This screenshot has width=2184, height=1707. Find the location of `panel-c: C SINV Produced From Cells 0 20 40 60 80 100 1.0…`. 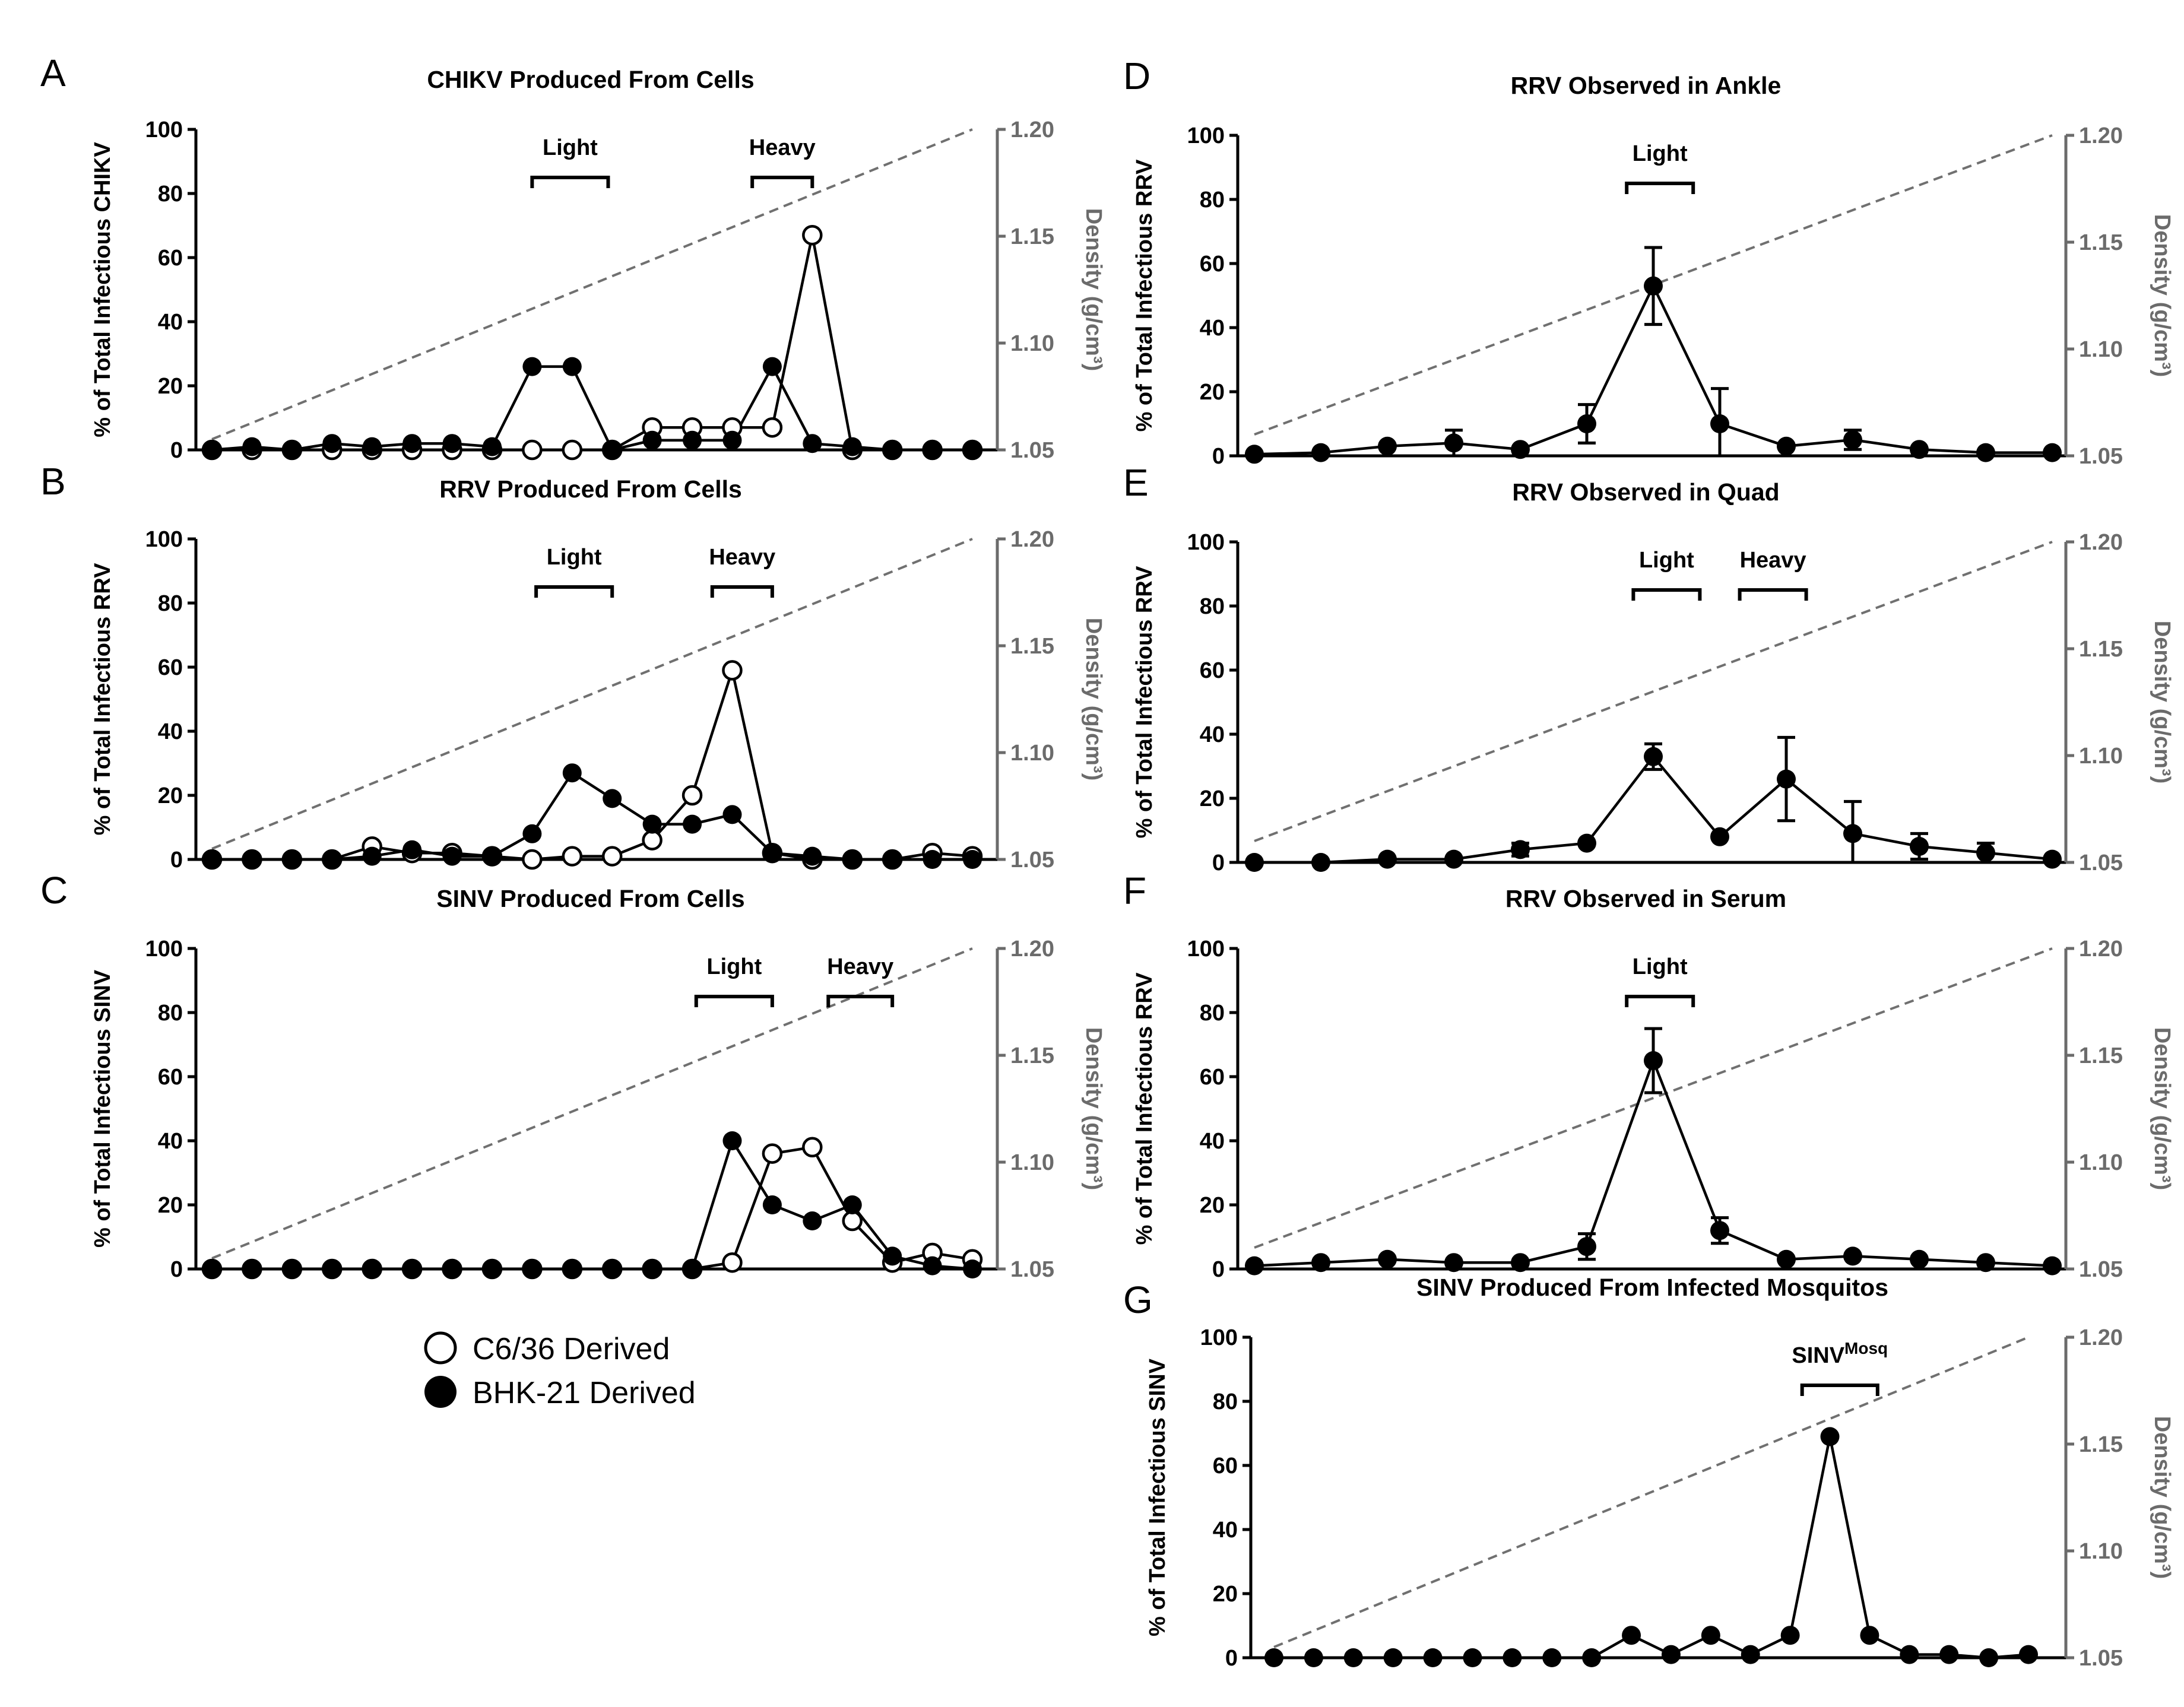

panel-c: C SINV Produced From Cells 0 20 40 60 80 100 1.0… is located at coordinates (573, 1075).